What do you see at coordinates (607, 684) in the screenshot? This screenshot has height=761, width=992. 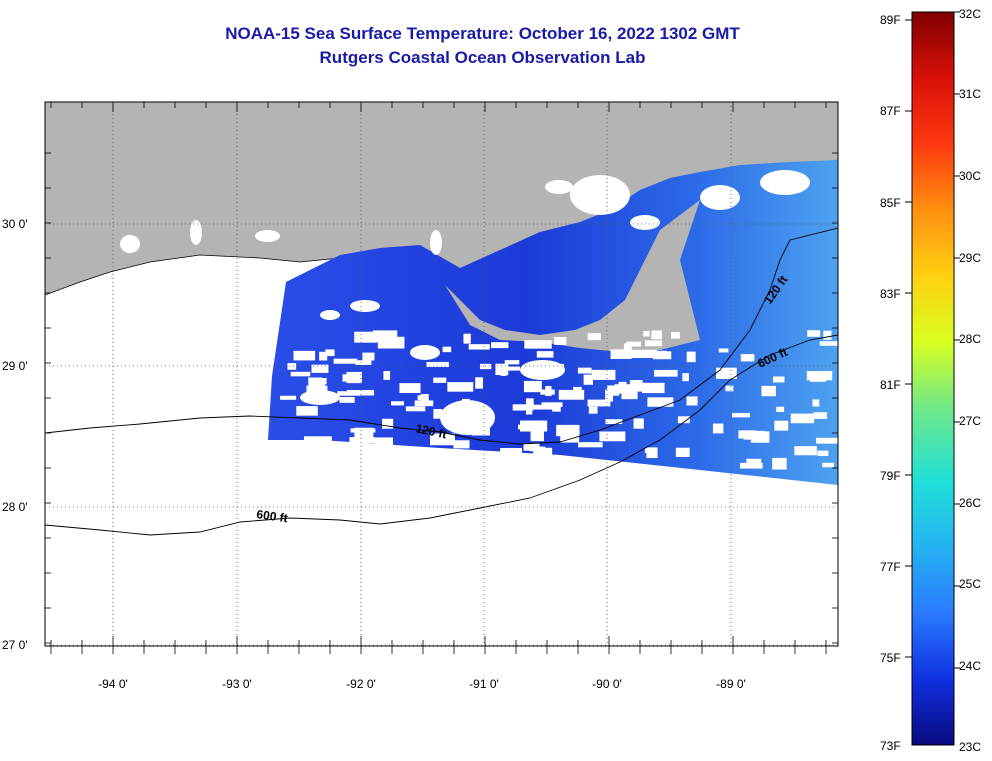 I see `x-tick-label: -90 0'` at bounding box center [607, 684].